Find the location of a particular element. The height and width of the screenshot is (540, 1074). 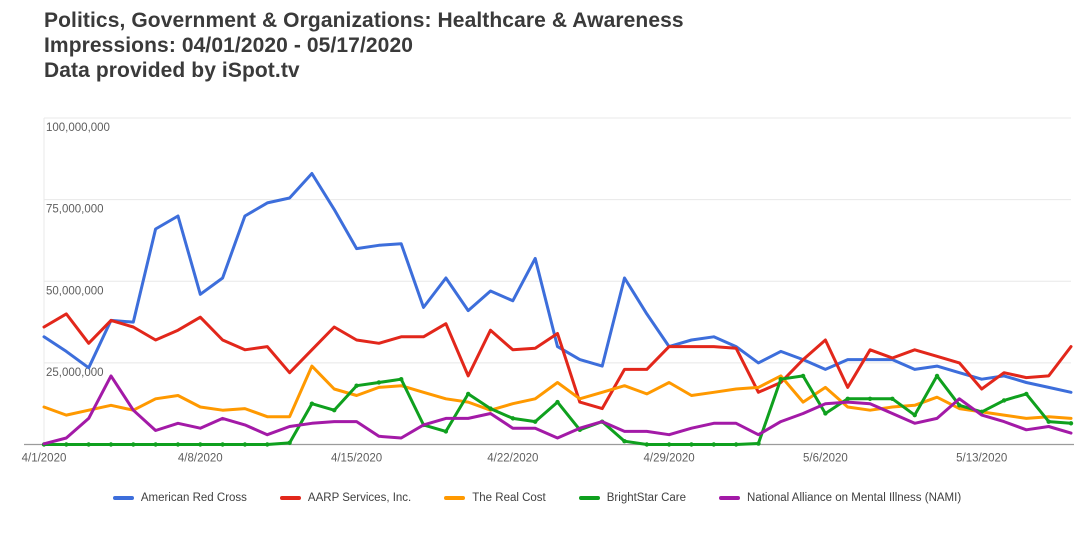

legend-label: American Red Cross is located at coordinates (193, 498).